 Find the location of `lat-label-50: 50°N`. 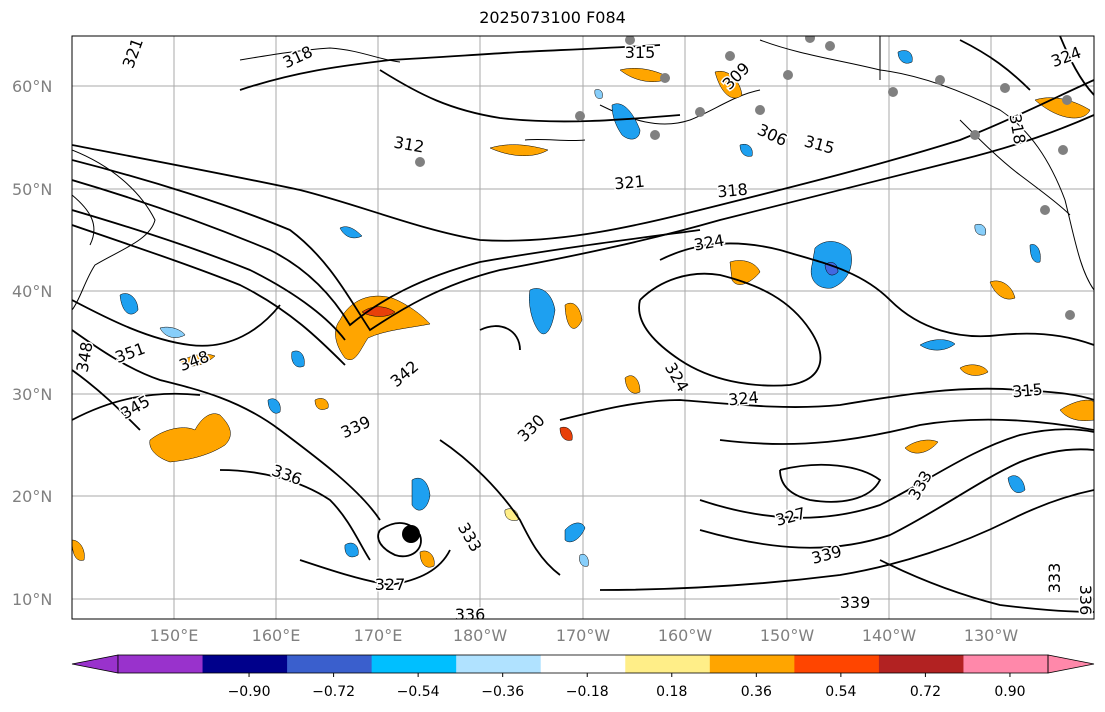

lat-label-50: 50°N is located at coordinates (32, 189).